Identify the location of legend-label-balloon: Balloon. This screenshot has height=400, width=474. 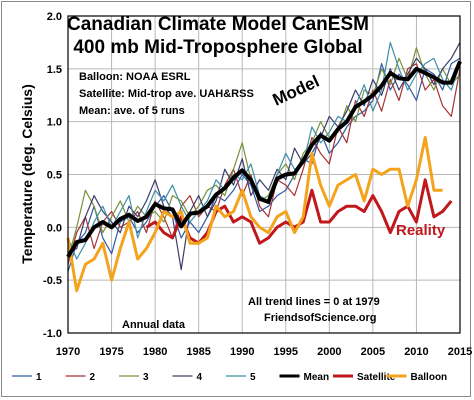
(429, 377).